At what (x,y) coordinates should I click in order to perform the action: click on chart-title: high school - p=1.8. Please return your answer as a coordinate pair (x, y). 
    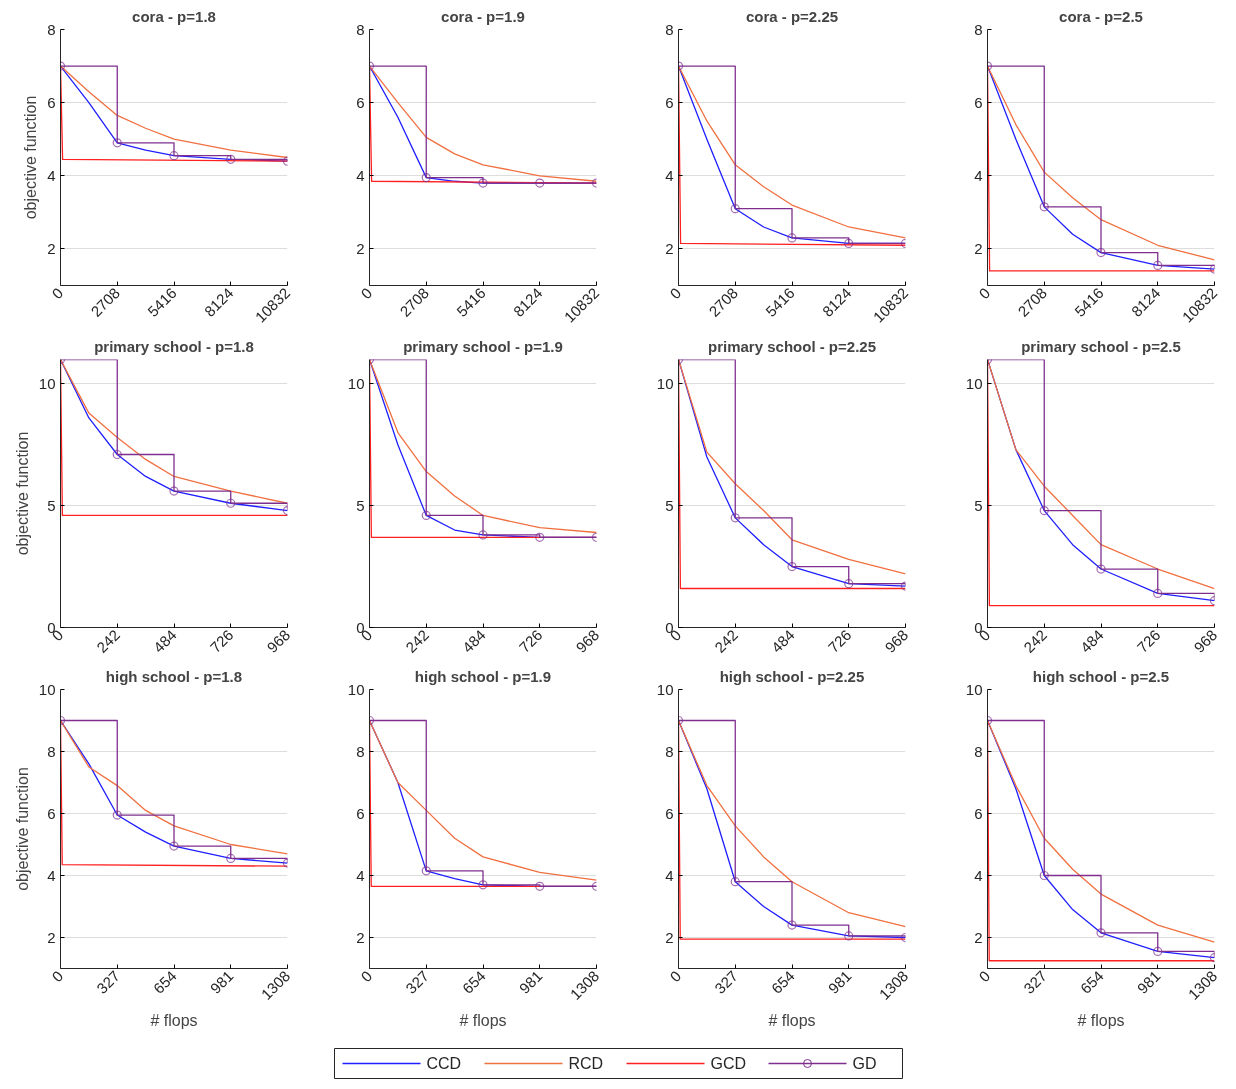
    Looking at the image, I should click on (174, 676).